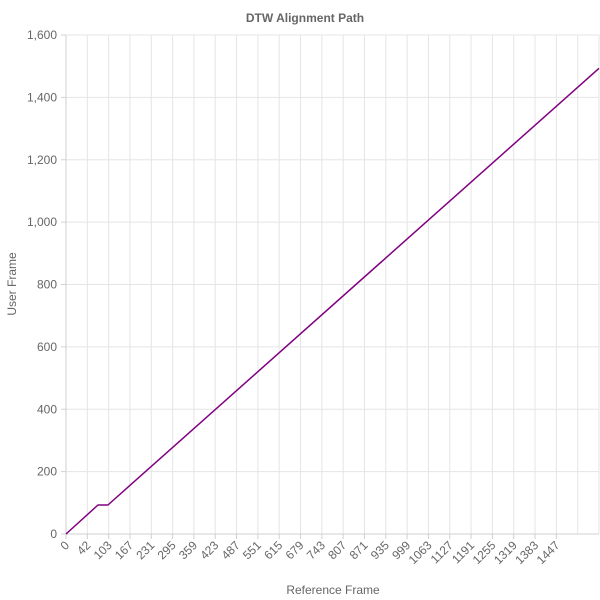 This screenshot has width=600, height=600. Describe the element at coordinates (53, 534) in the screenshot. I see `y-tick-label: 0` at that location.